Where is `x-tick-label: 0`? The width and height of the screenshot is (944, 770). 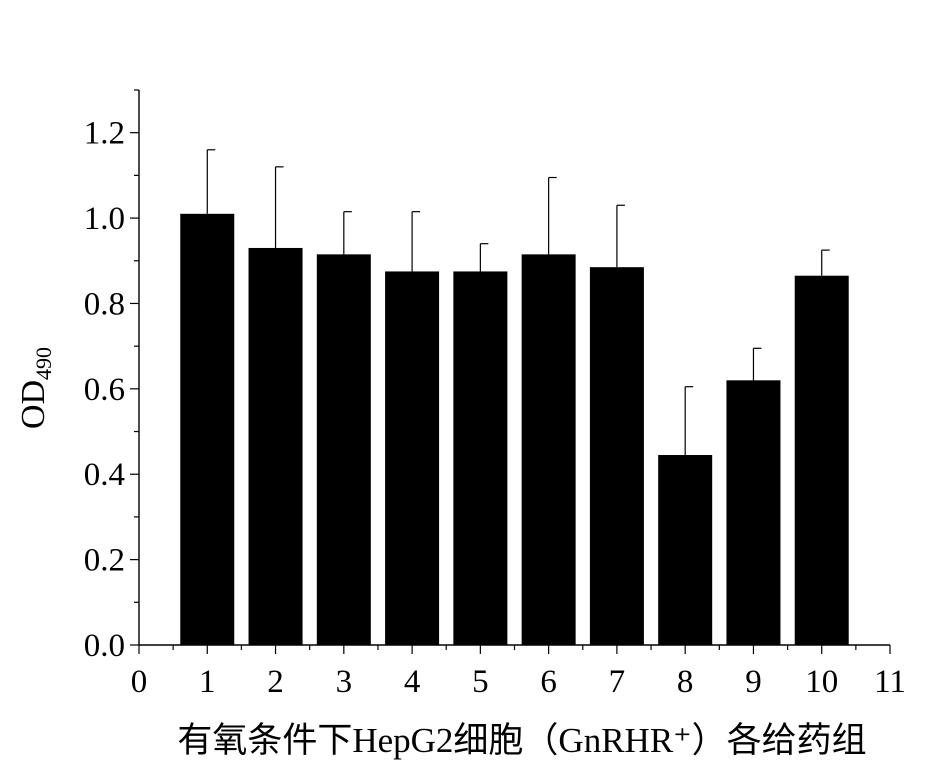
x-tick-label: 0 is located at coordinates (139, 682).